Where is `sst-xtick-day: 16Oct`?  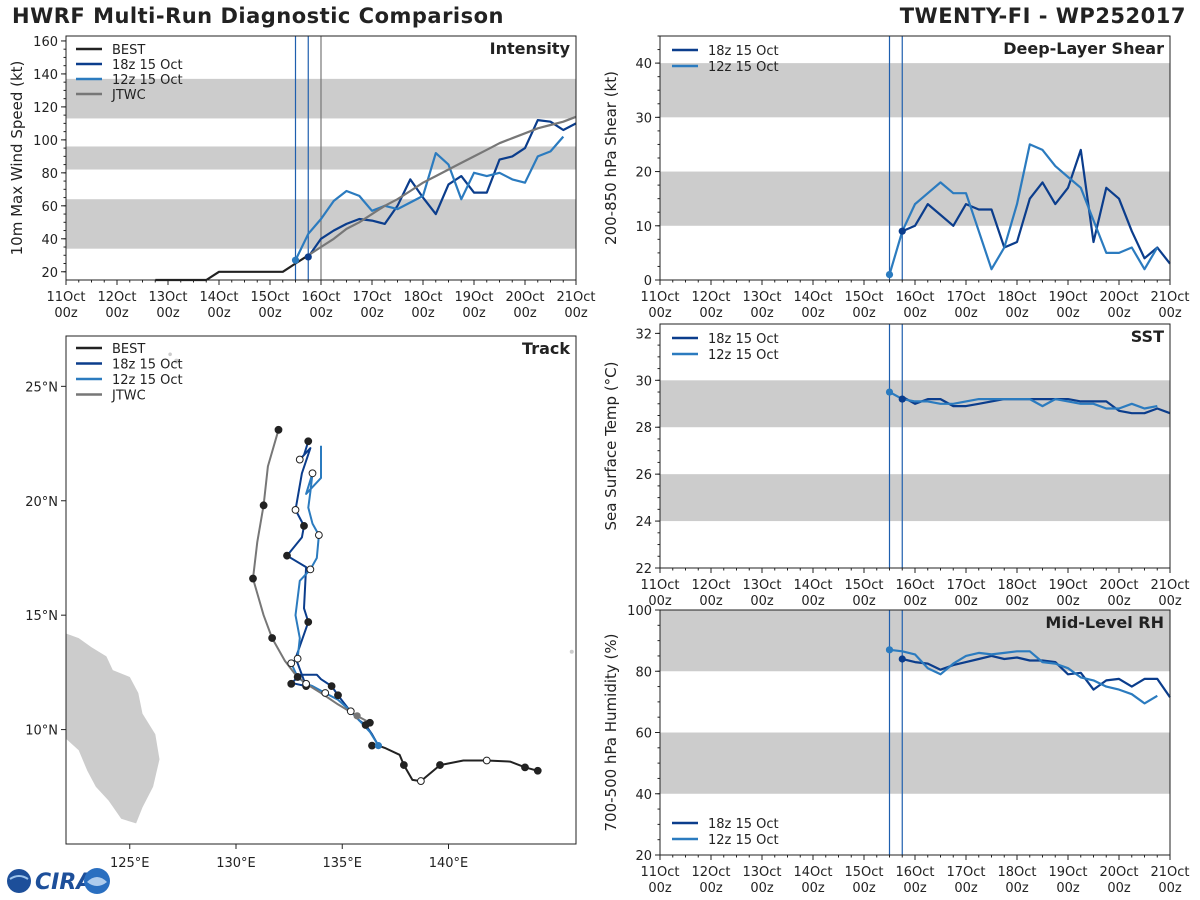
sst-xtick-day: 16Oct is located at coordinates (914, 585).